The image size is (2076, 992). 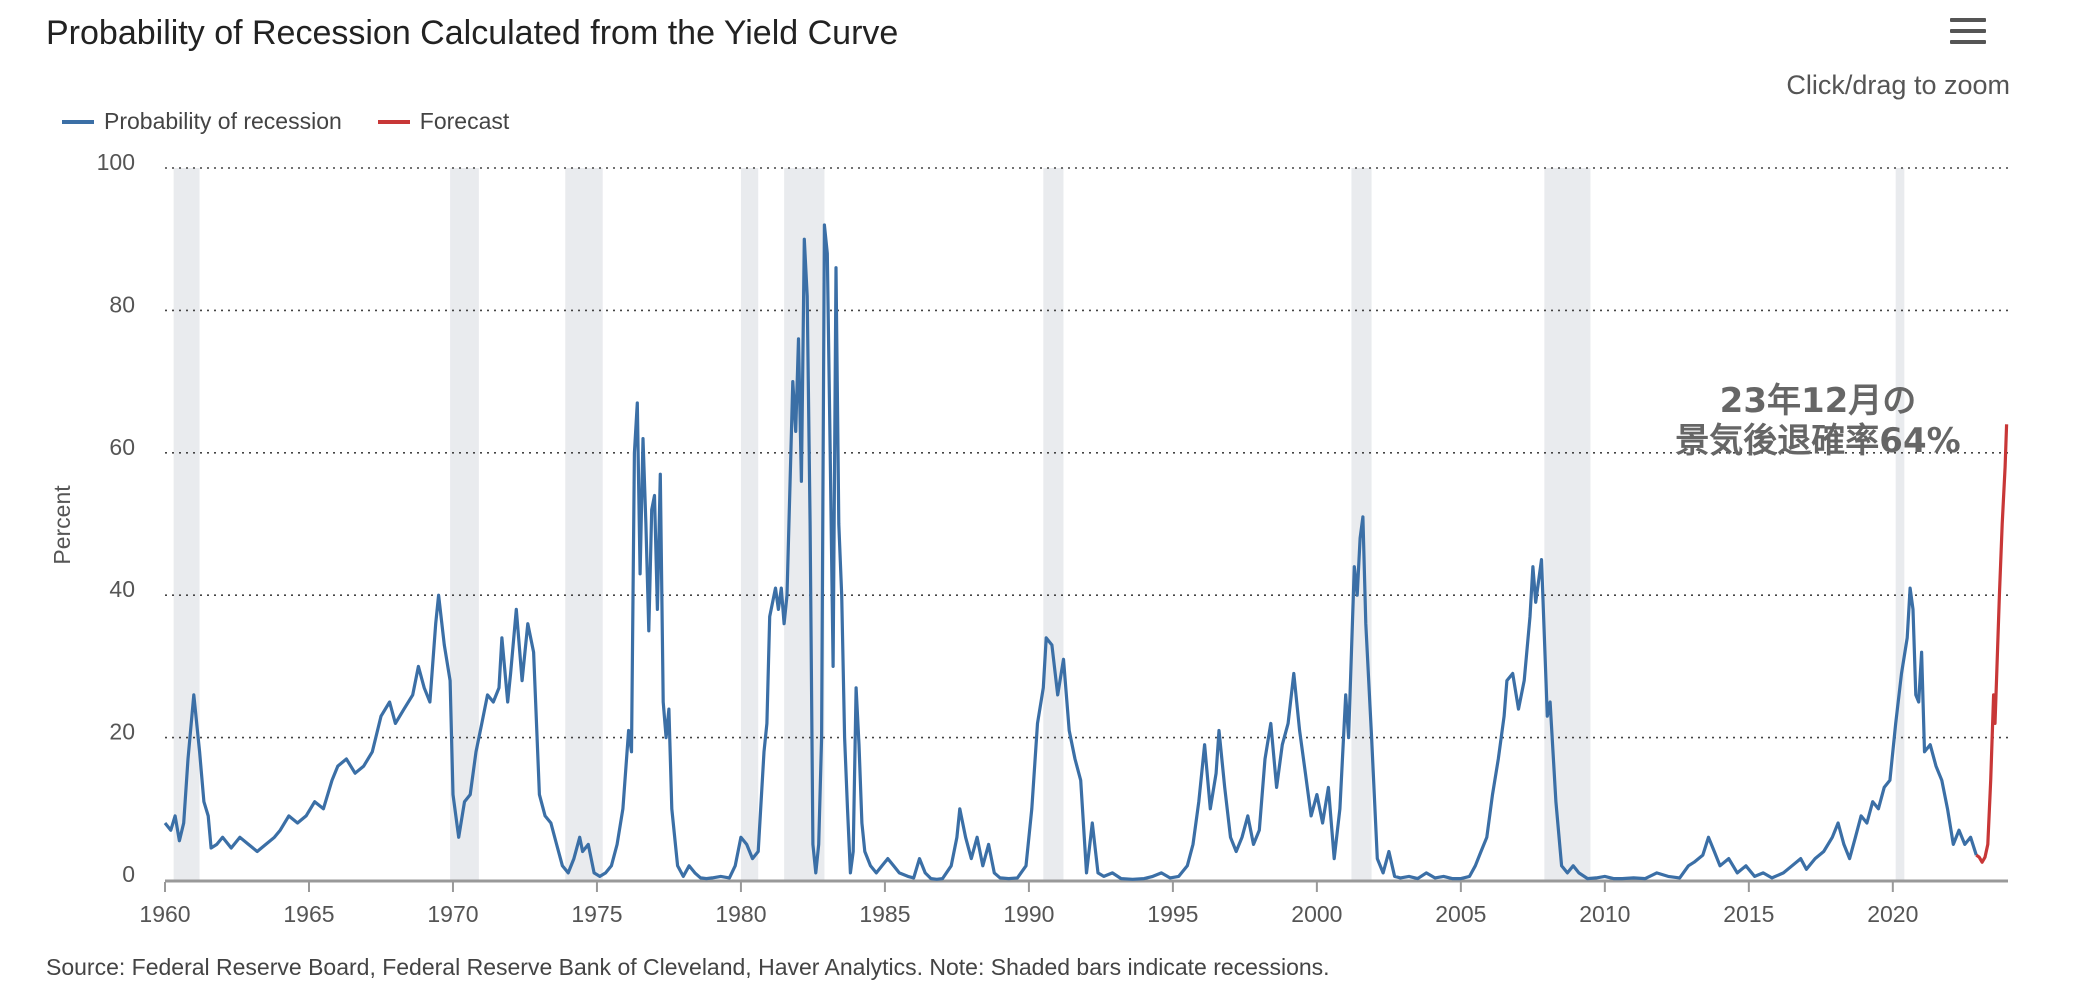 I want to click on x-tick-label: 2000, so click(x=1316, y=914).